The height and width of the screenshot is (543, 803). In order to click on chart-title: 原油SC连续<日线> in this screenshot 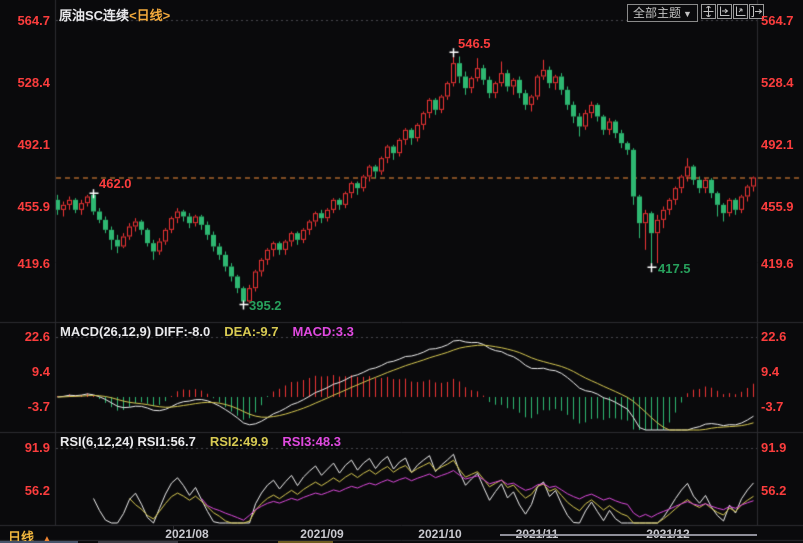, I will do `click(114, 14)`.